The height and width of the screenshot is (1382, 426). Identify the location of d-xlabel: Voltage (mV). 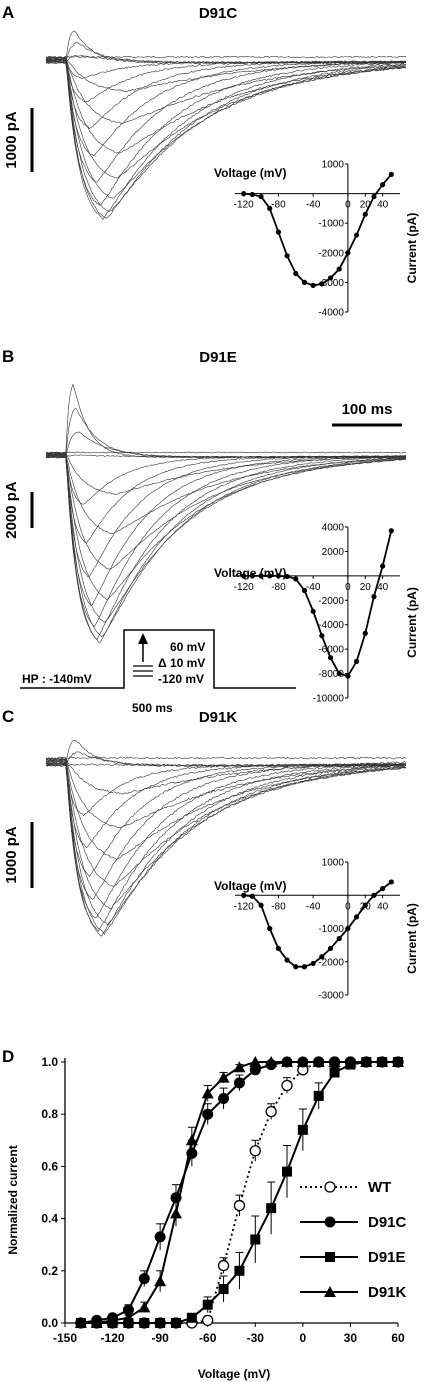
(234, 1374).